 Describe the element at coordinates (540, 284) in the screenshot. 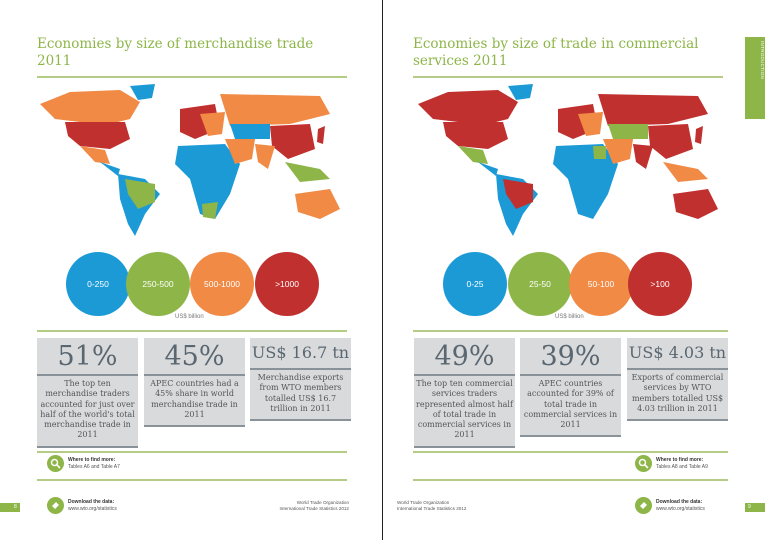

I see `legend-item: 25-50` at that location.